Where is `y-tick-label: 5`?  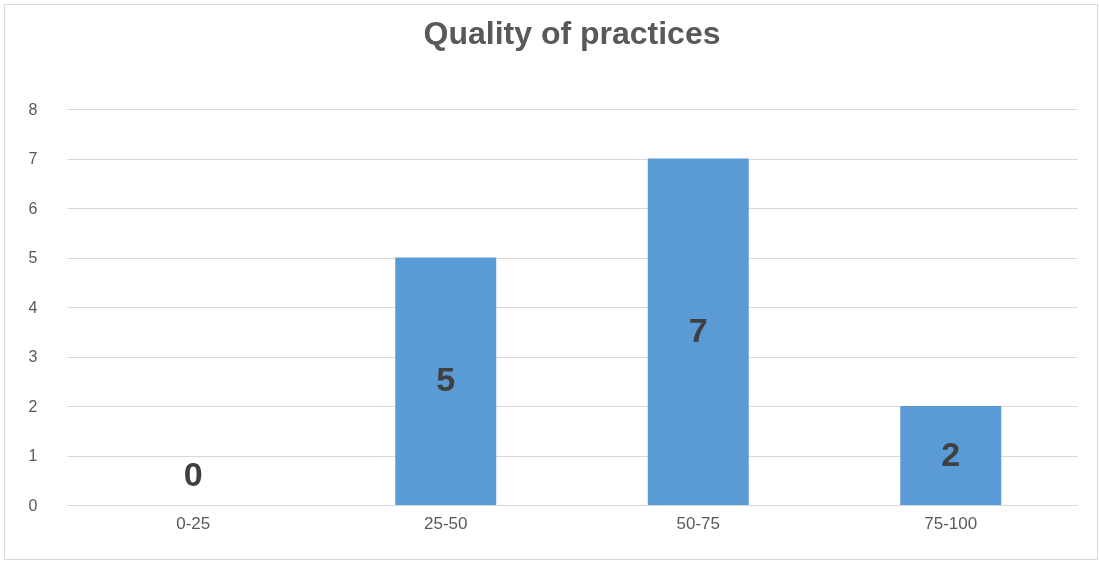
y-tick-label: 5 is located at coordinates (33, 257).